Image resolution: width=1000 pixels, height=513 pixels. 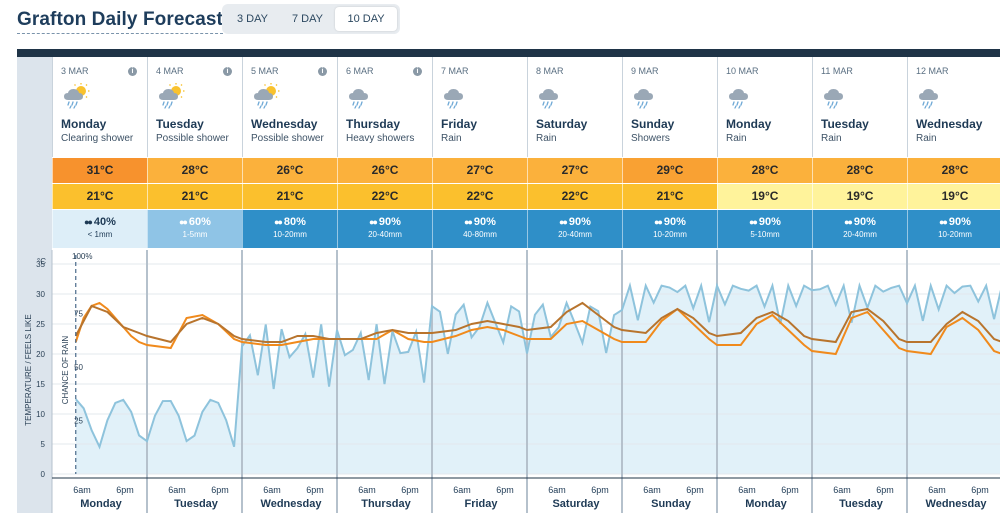 I want to click on axis-day-name: Thursday, so click(x=386, y=504).